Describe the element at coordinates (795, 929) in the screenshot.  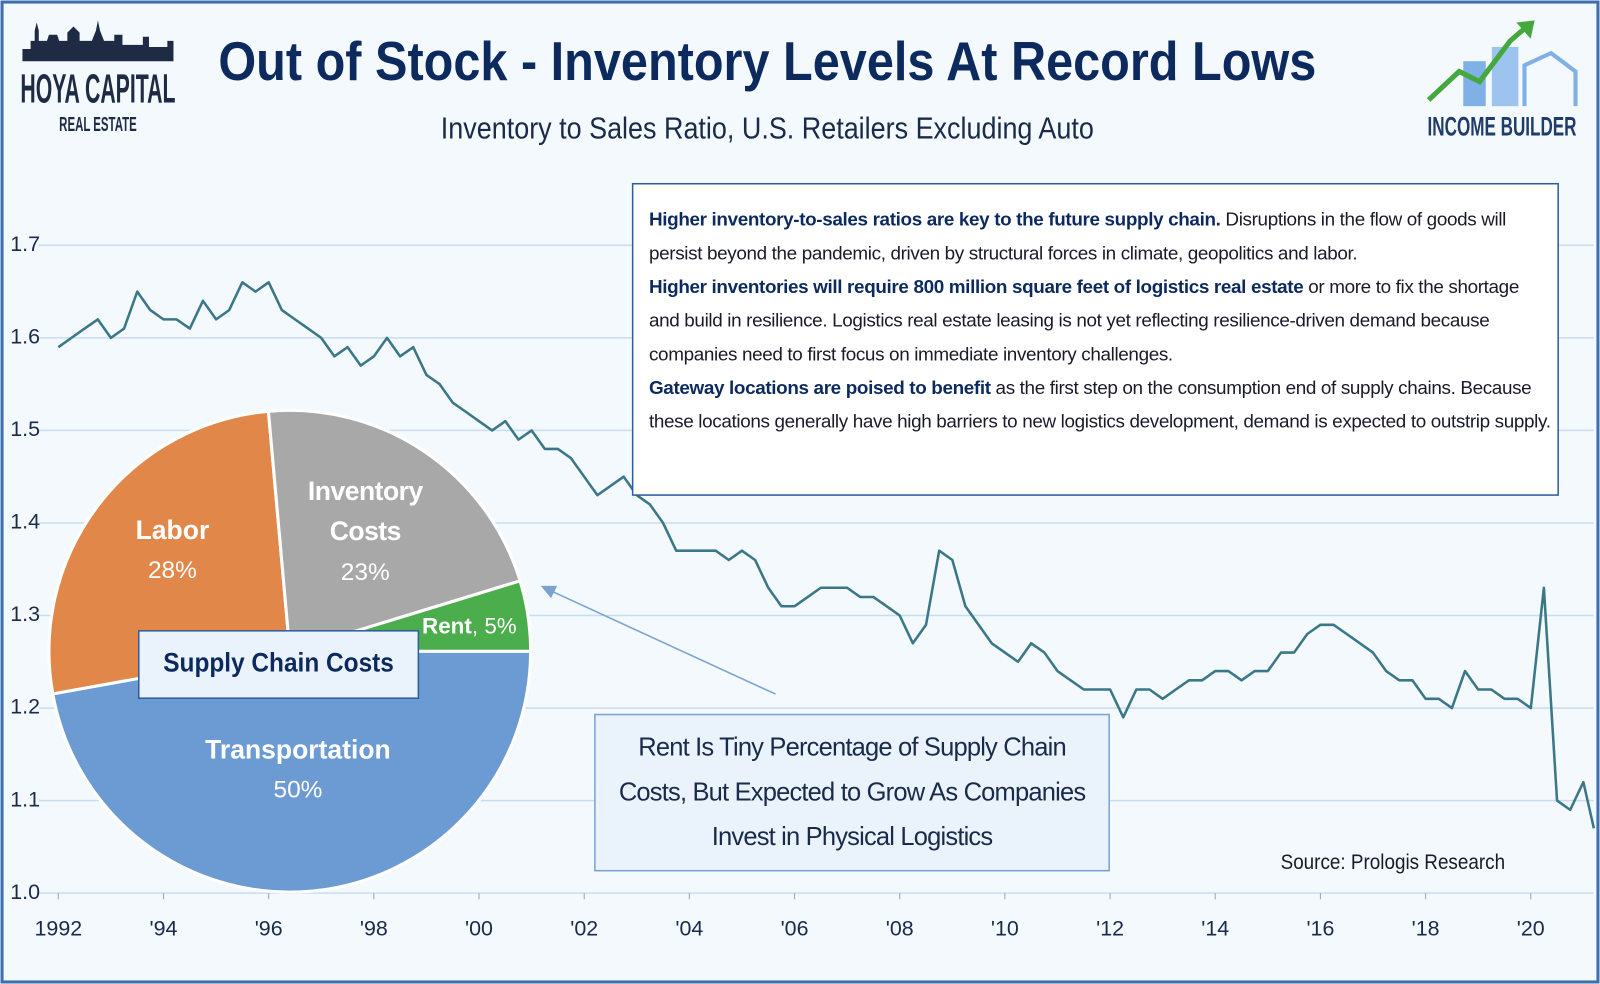
I see `x-tick-label: '06` at that location.